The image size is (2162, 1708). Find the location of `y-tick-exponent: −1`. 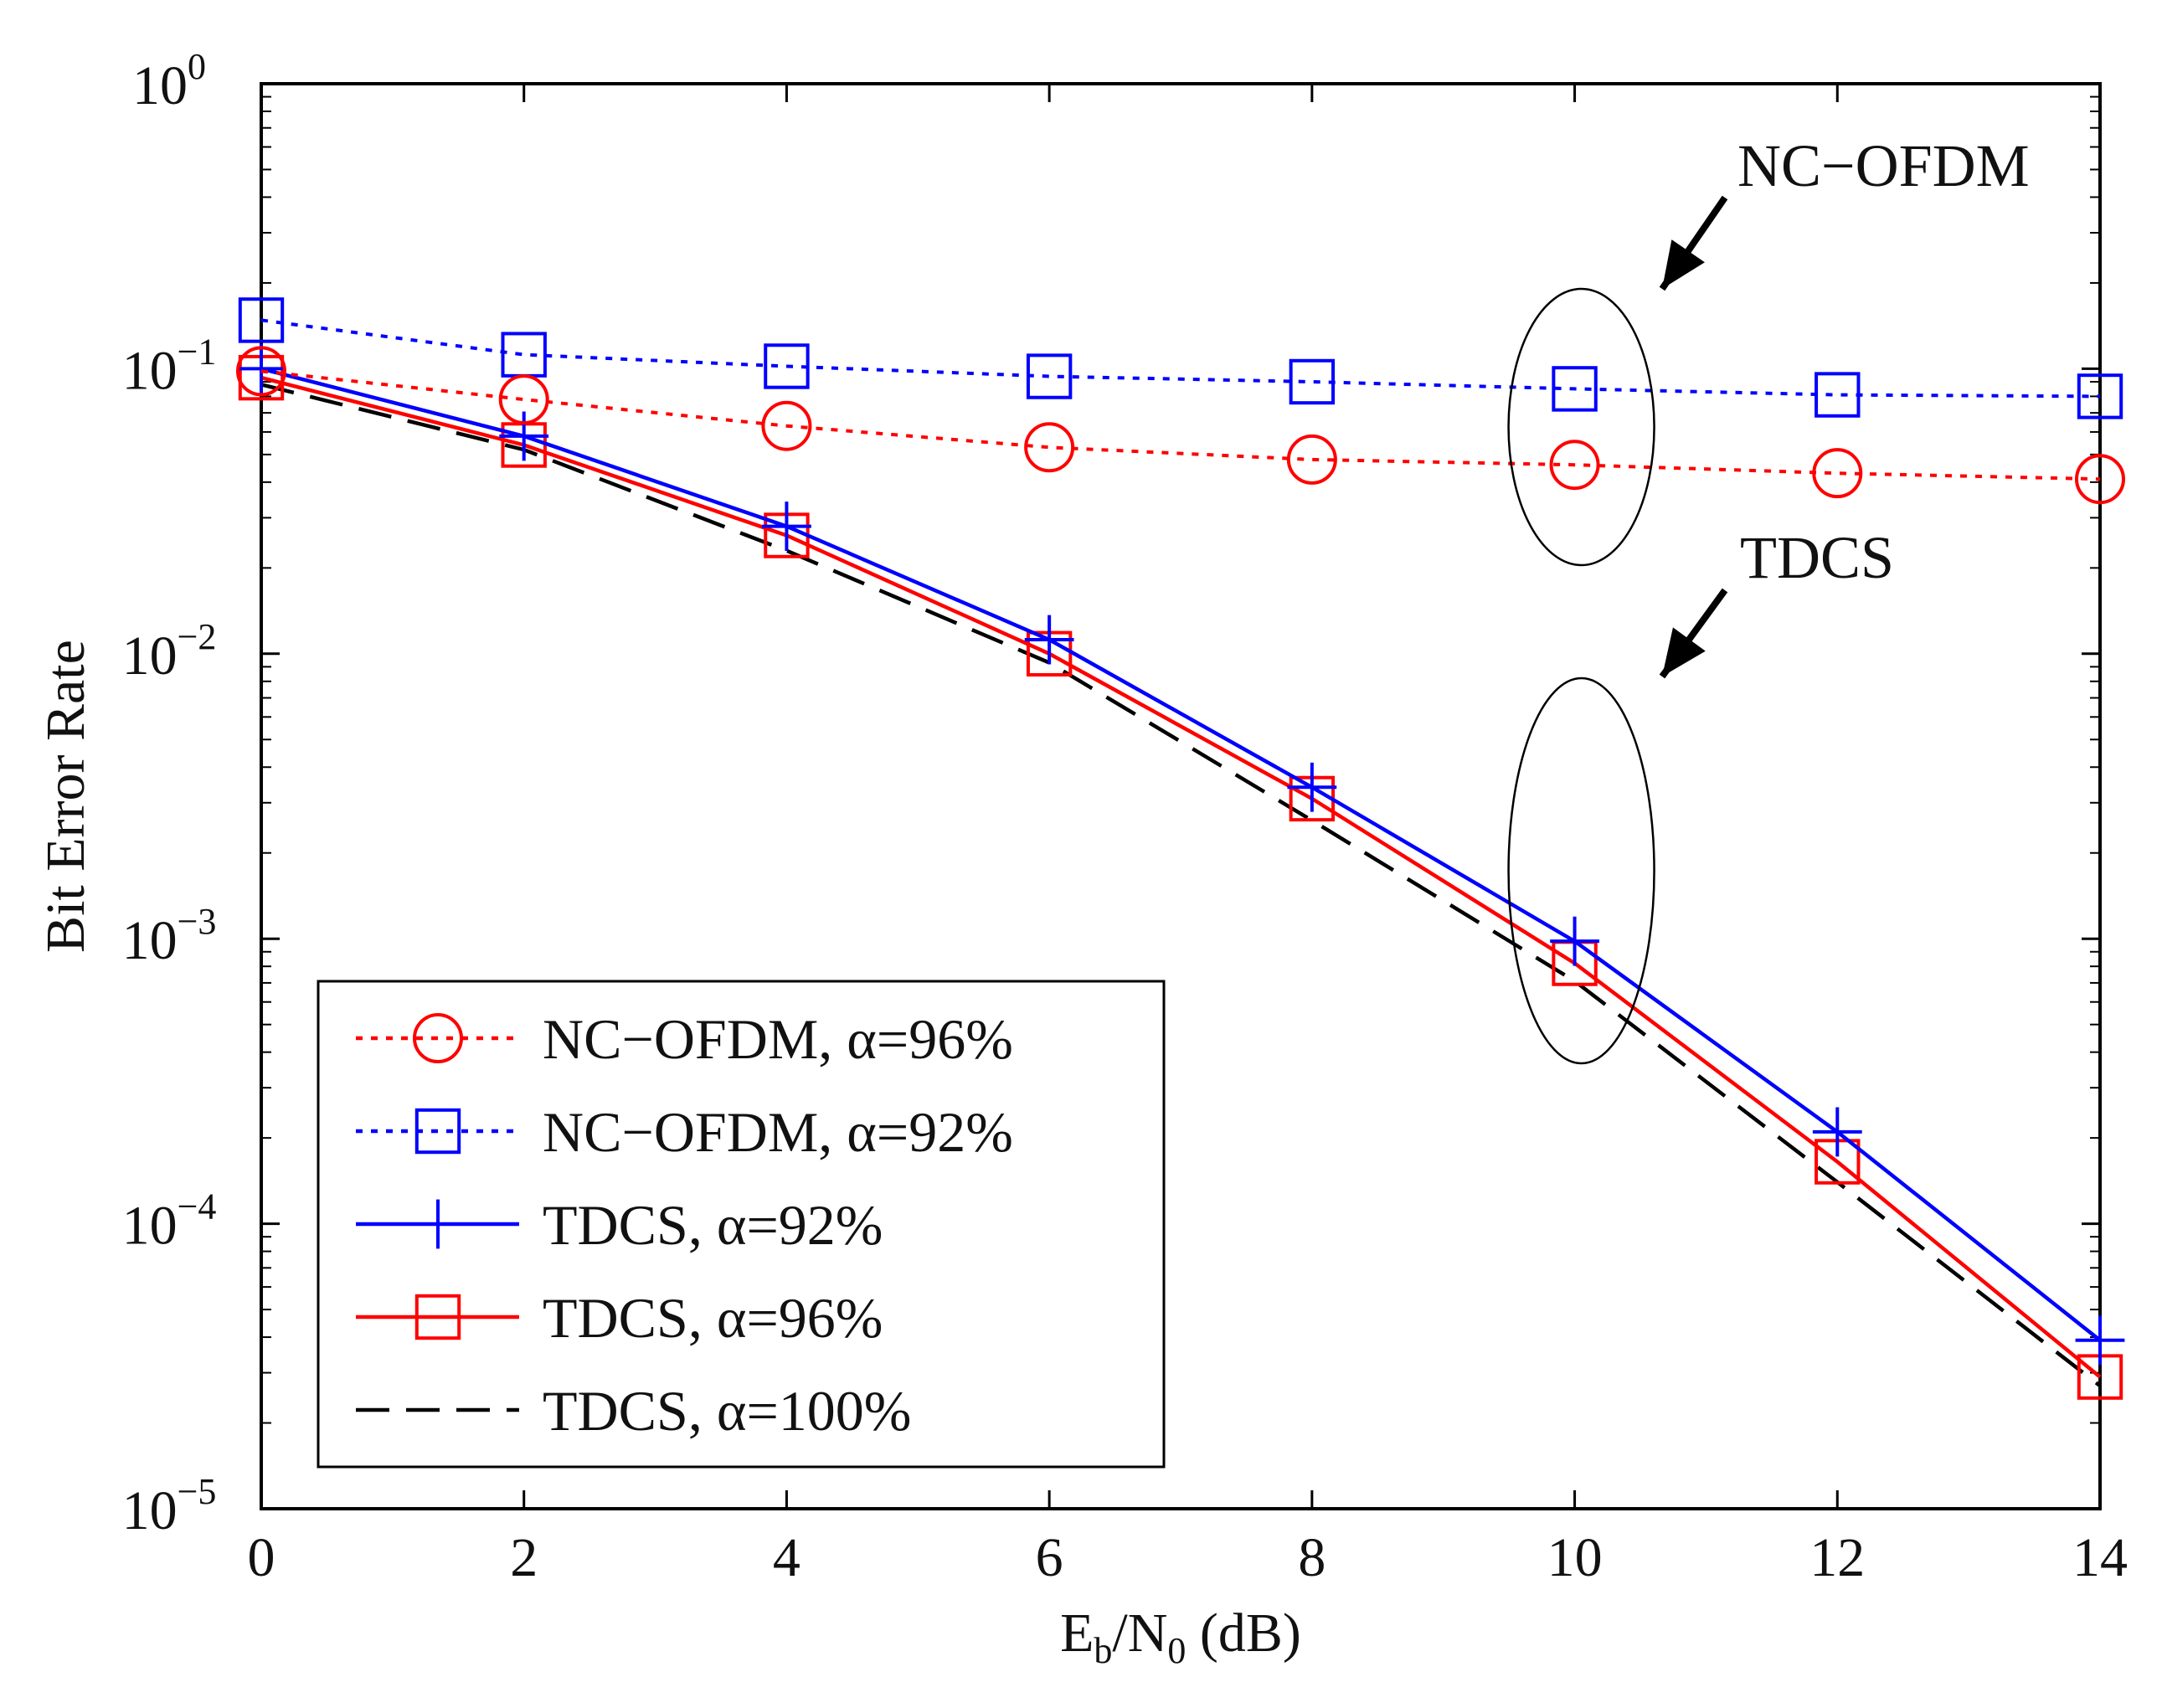

y-tick-exponent: −1 is located at coordinates (197, 351).